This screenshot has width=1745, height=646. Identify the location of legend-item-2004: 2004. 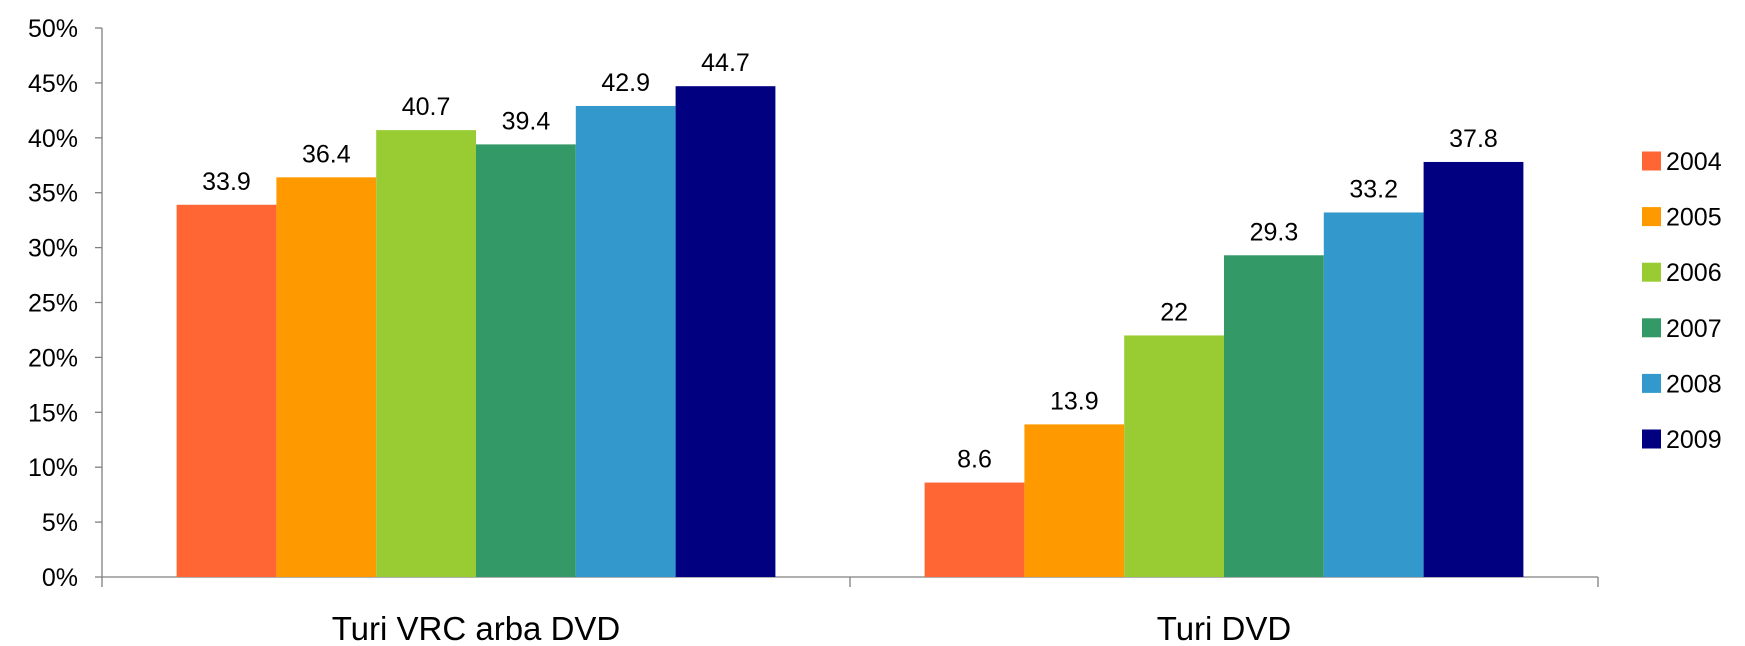
(1682, 162).